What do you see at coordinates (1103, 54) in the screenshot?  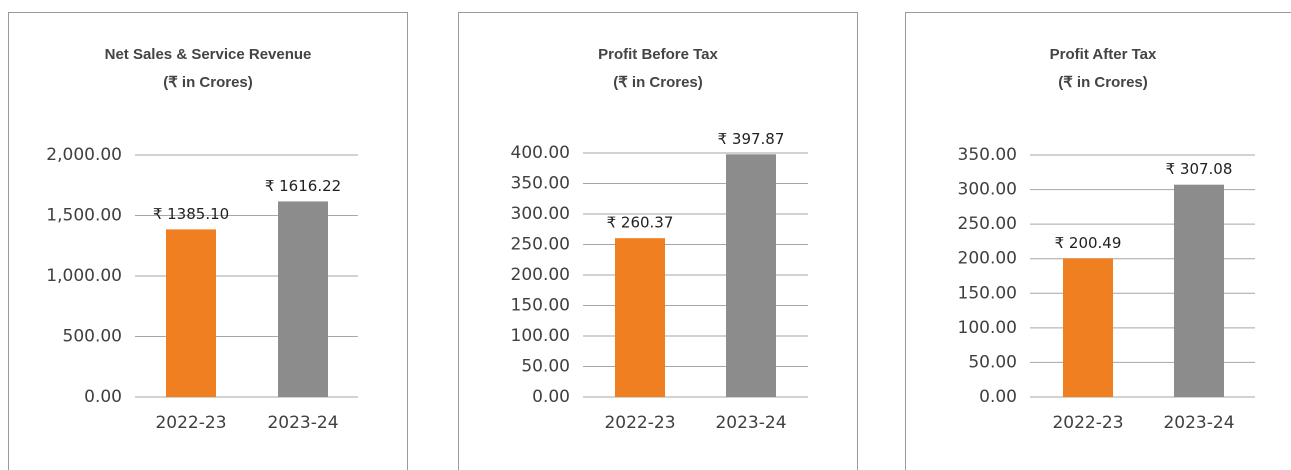 I see `chart-title: Profit After Tax` at bounding box center [1103, 54].